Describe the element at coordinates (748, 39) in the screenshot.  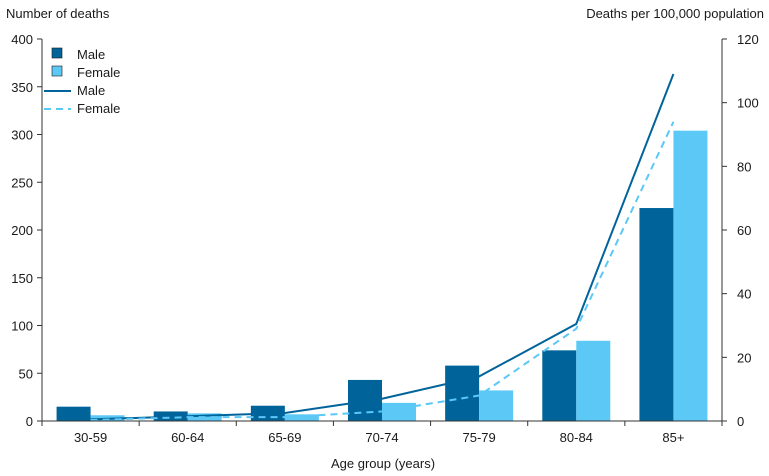
I see `right-tick-label: 120` at that location.